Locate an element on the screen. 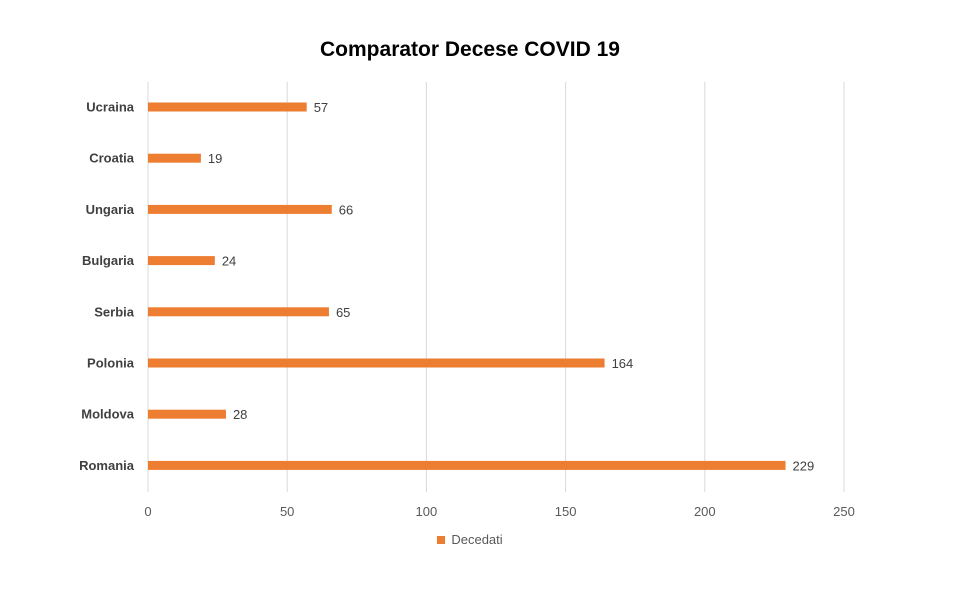  bar-polonia is located at coordinates (376, 363).